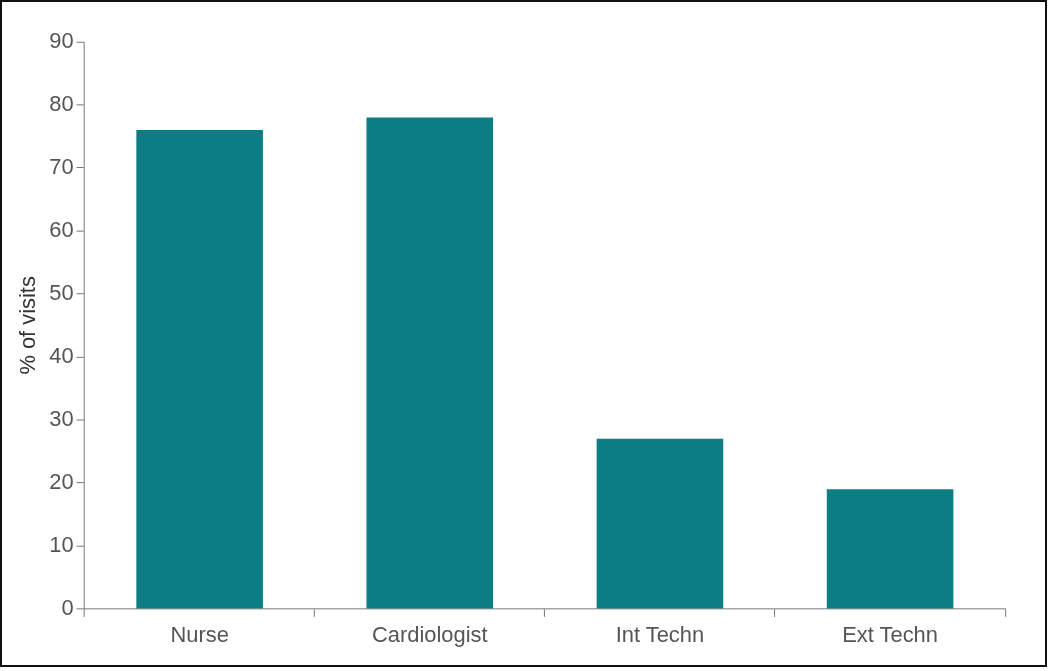  Describe the element at coordinates (429, 634) in the screenshot. I see `x-tick-label: Cardiologist` at that location.